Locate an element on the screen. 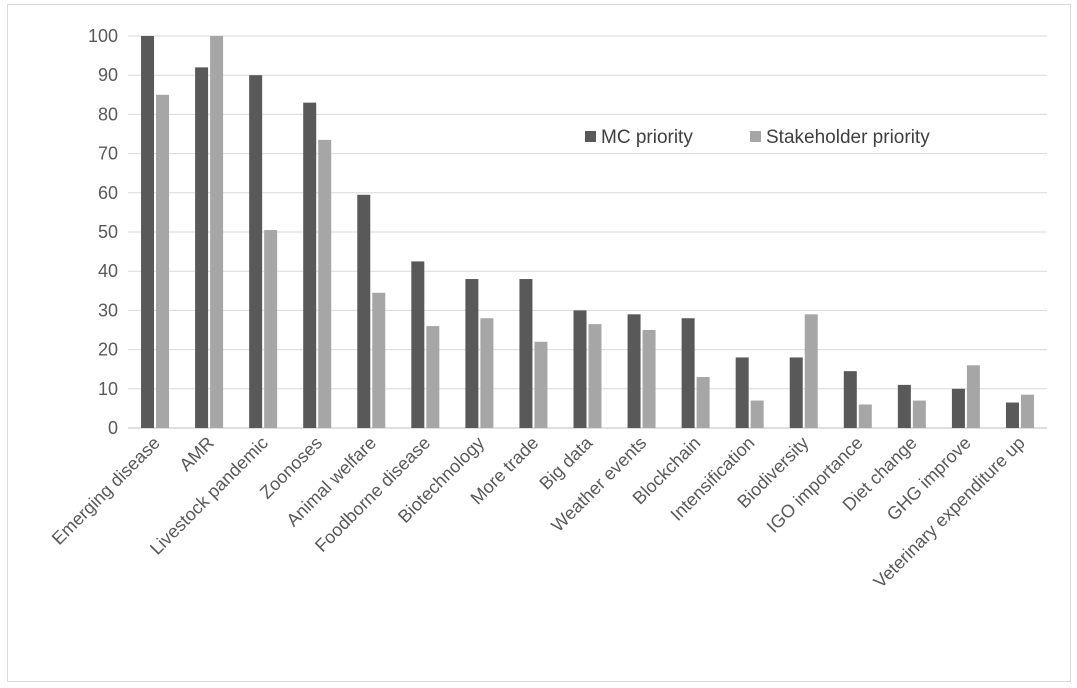 The height and width of the screenshot is (688, 1077). bar-mc-priority-blockchain is located at coordinates (688, 373).